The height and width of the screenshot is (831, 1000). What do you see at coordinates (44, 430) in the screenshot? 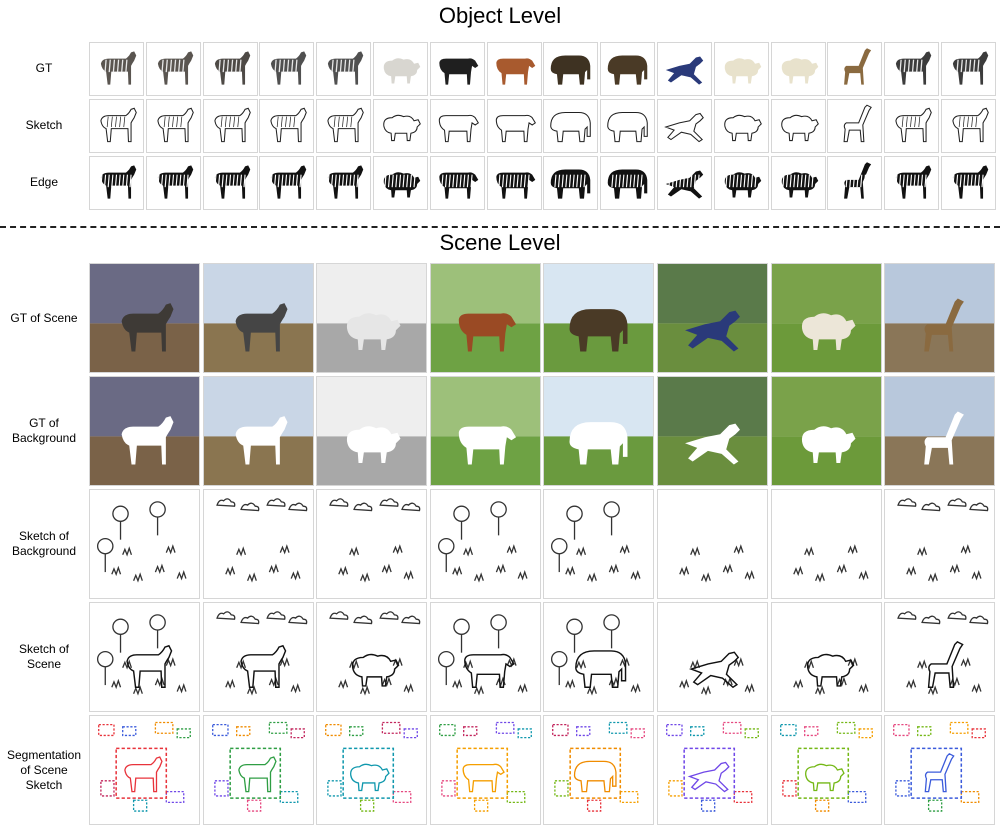
I see `row-label-gt_background: GT of Background` at bounding box center [44, 430].